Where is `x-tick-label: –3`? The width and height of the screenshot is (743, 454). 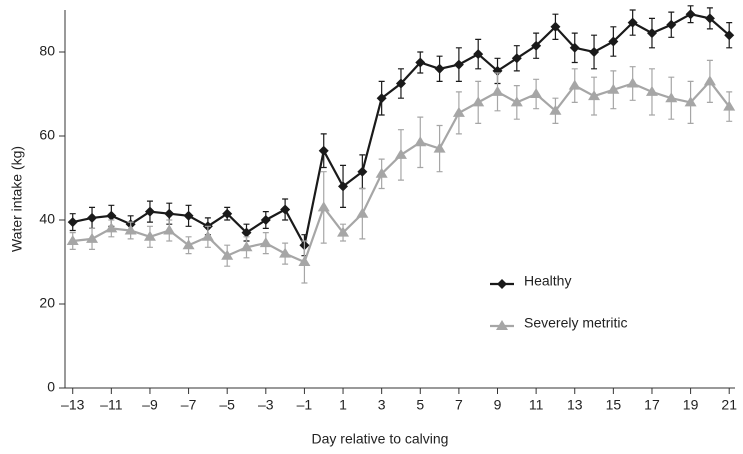 x-tick-label: –3 is located at coordinates (266, 405).